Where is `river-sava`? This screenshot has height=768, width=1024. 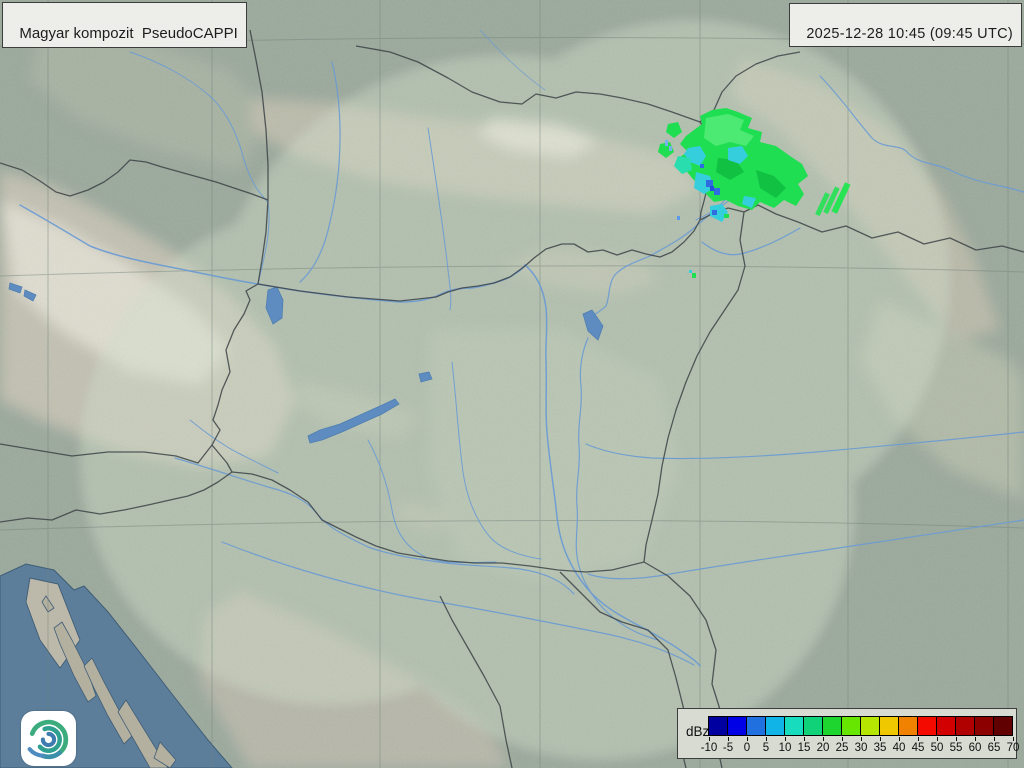
river-sava is located at coordinates (458, 603).